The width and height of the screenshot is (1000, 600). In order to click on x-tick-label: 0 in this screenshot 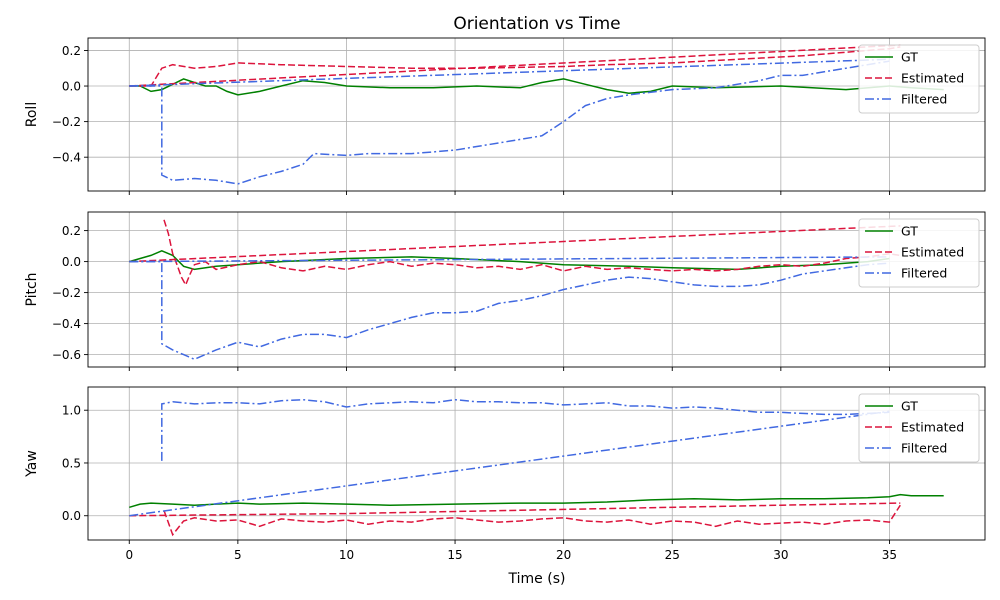, I will do `click(129, 555)`.